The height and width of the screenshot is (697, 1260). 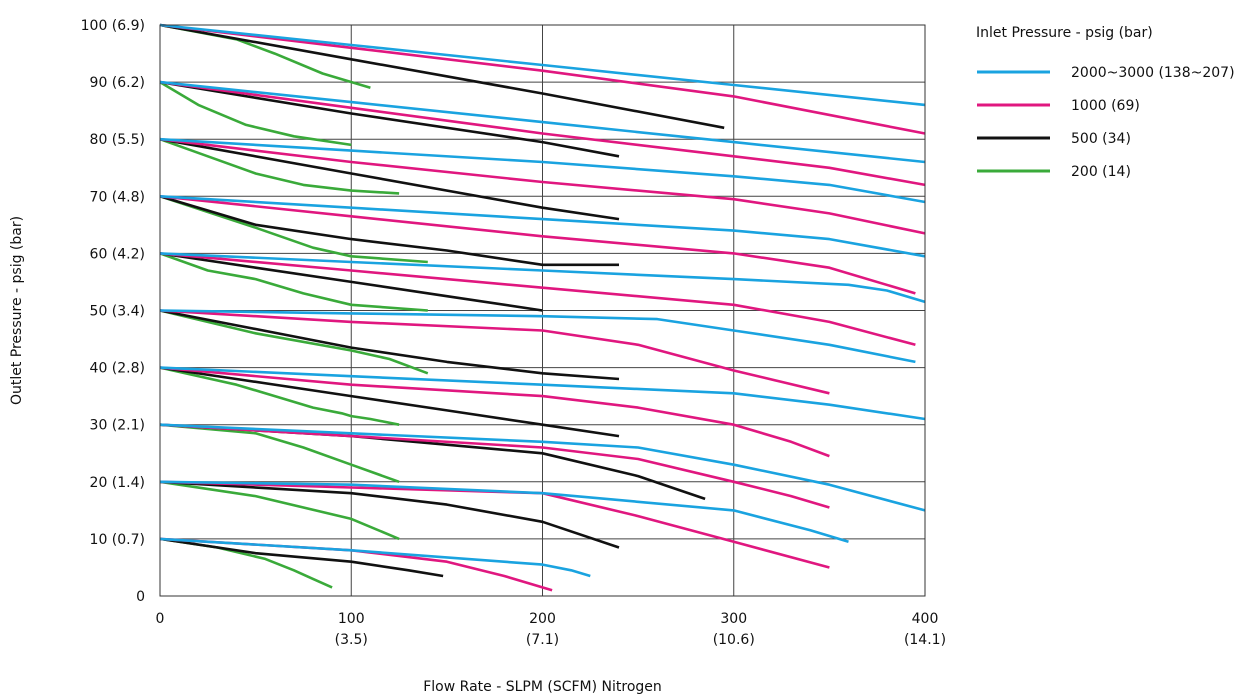 I want to click on x-tick-label: 400, so click(x=925, y=619).